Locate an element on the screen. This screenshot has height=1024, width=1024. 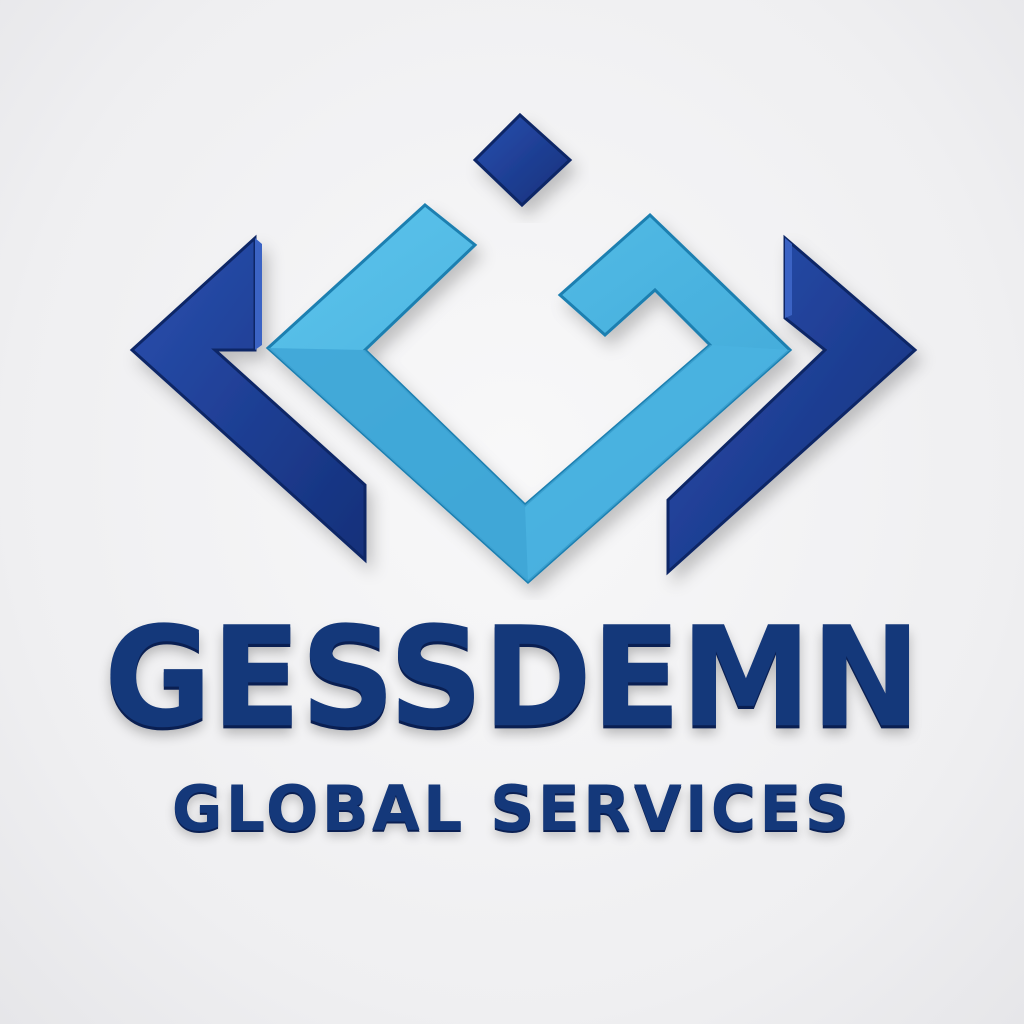
tagline: GLOBAL SERVICES is located at coordinates (512, 809).